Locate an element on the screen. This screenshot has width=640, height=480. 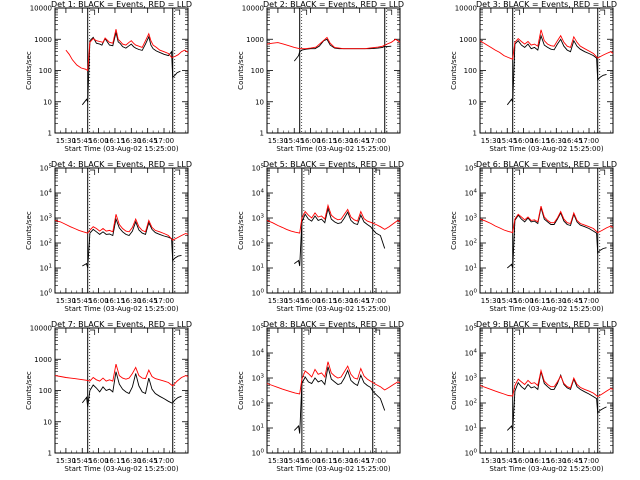
panel-title: Det 6: BLACK = Events, RED = LLD is located at coordinates (546, 164).